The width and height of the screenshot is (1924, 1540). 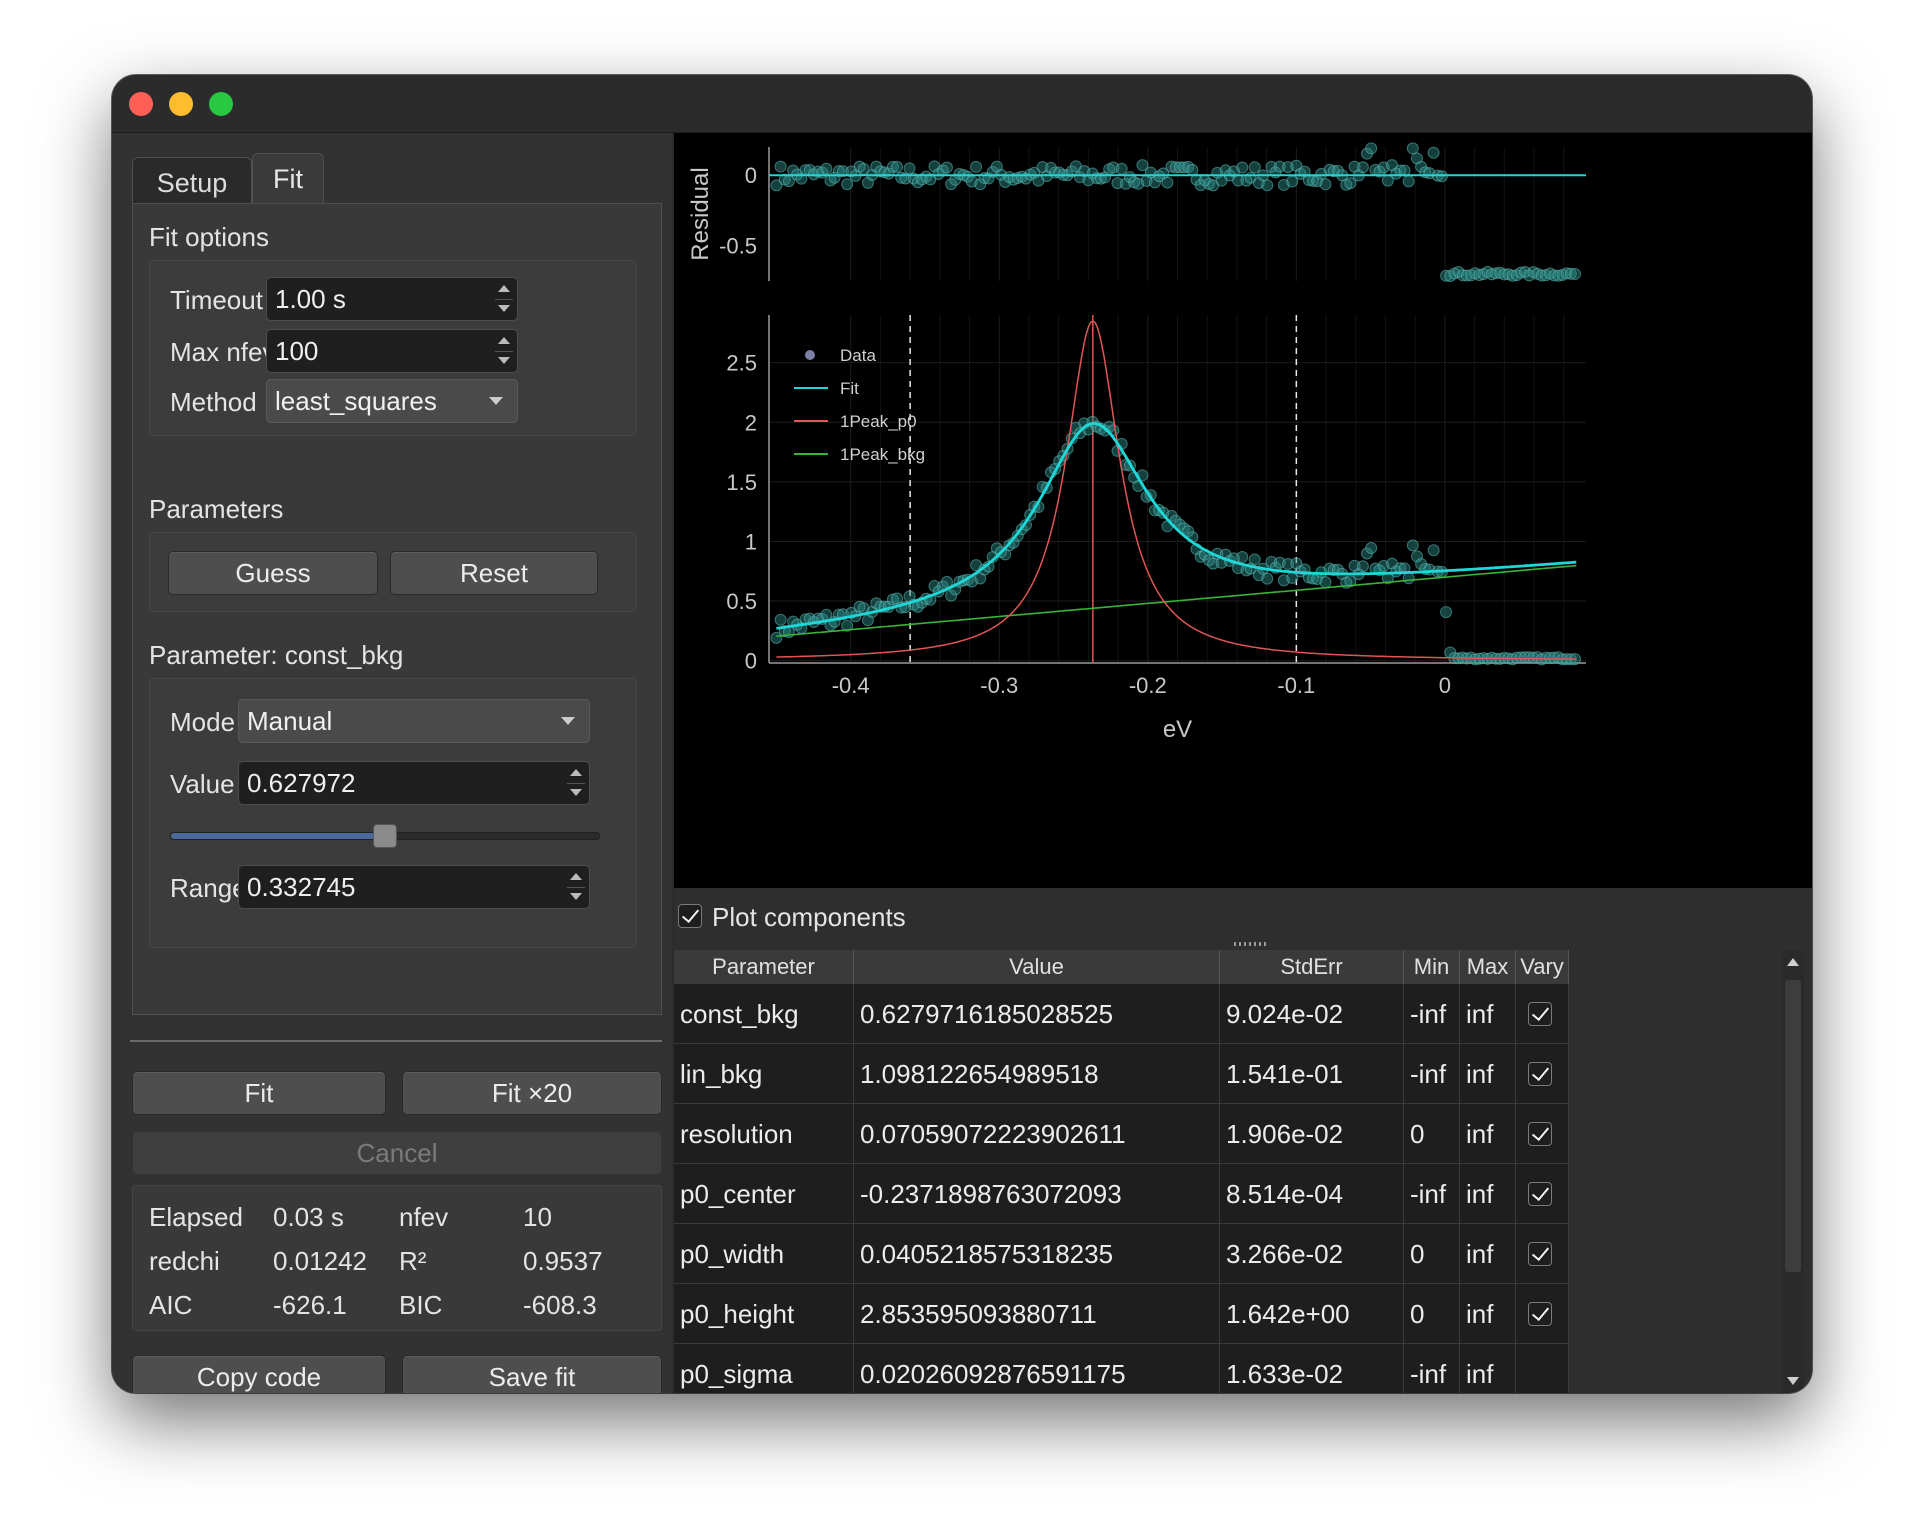 I want to click on cell-parameter: lin_bkg, so click(x=764, y=1074).